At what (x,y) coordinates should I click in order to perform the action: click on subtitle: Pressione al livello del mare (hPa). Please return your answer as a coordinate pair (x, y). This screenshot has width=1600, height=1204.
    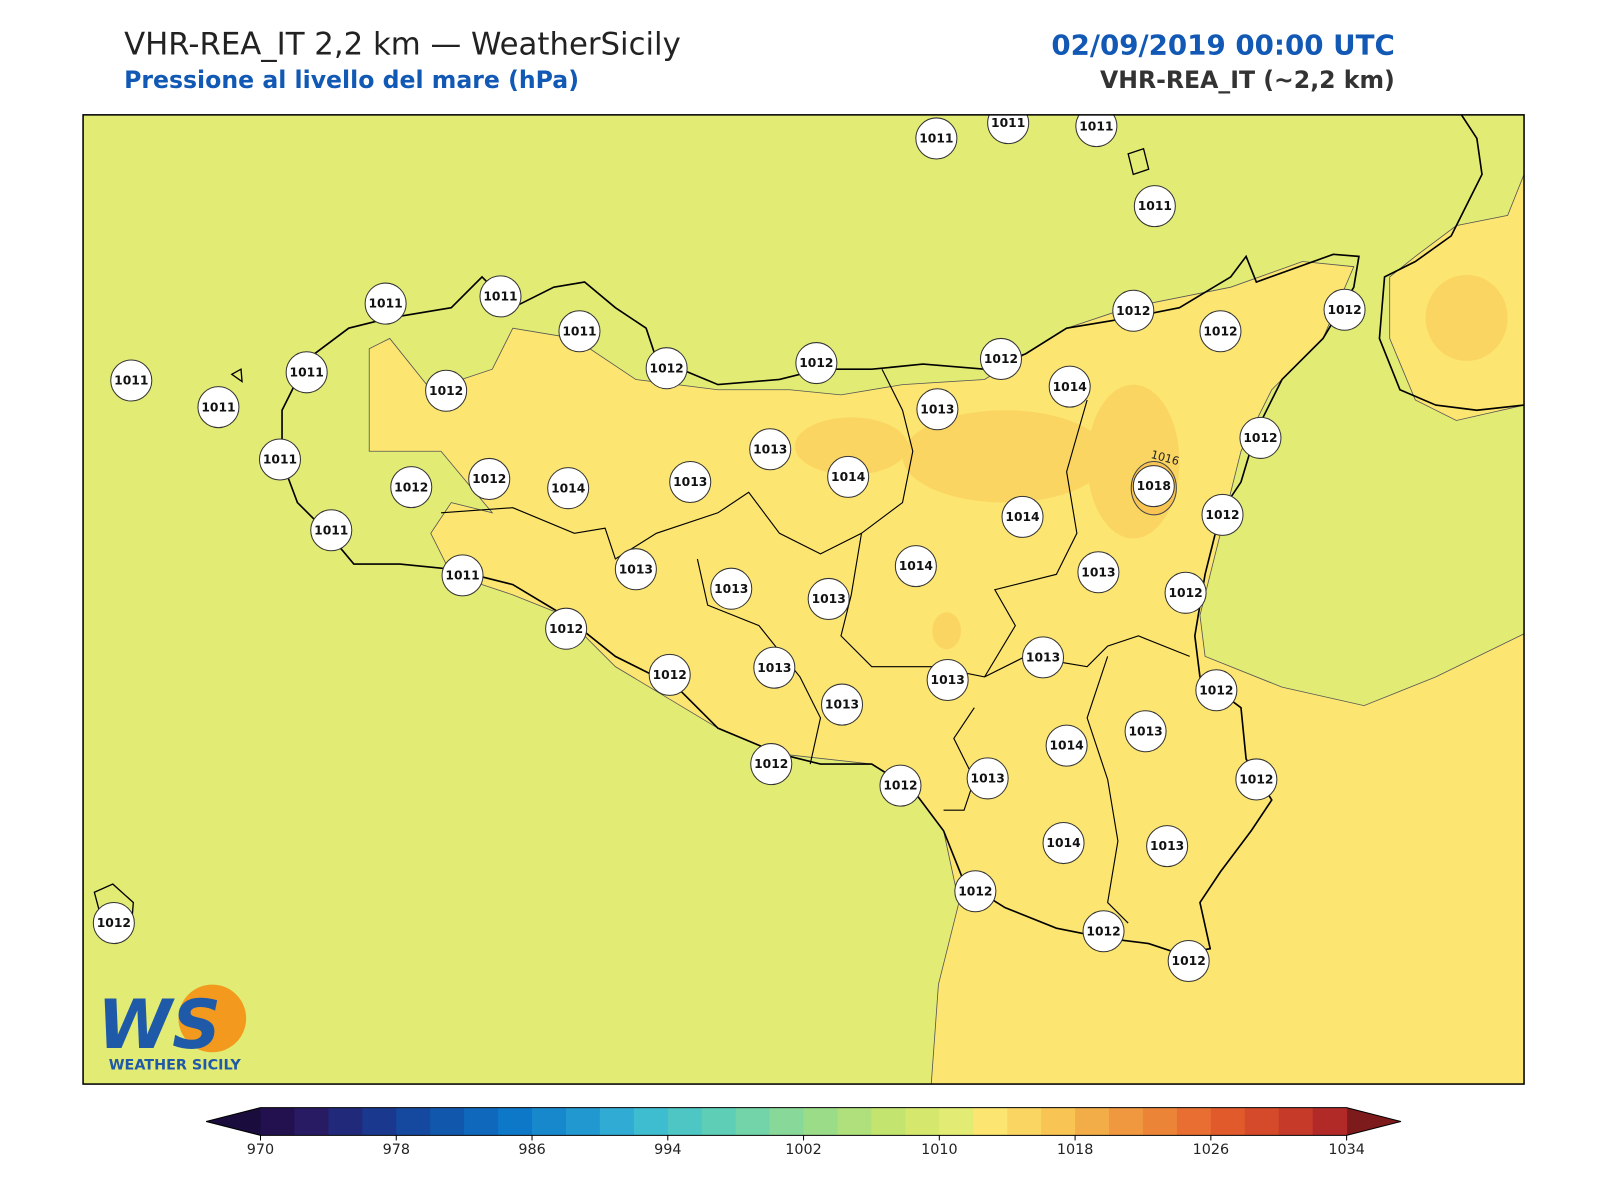
    Looking at the image, I should click on (351, 80).